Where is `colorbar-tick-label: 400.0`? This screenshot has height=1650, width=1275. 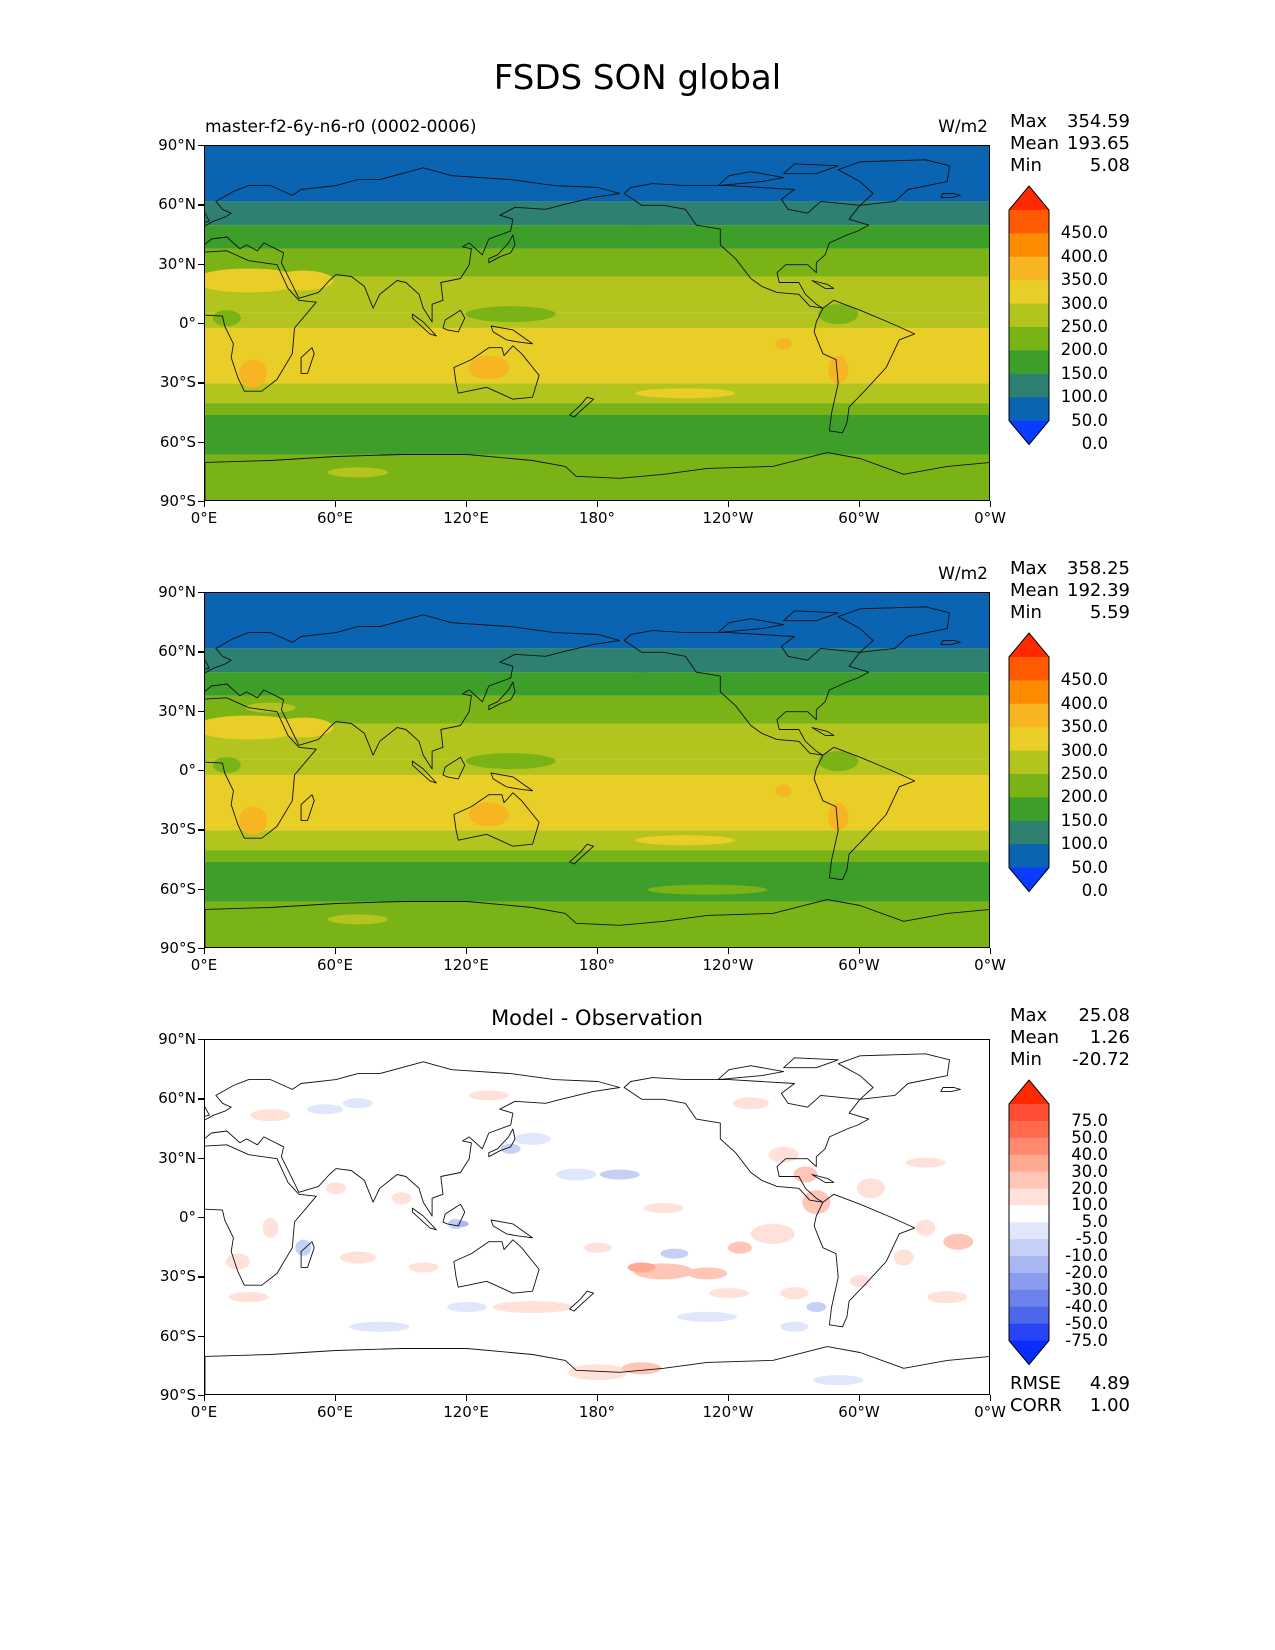
colorbar-tick-label: 400.0 is located at coordinates (1084, 256).